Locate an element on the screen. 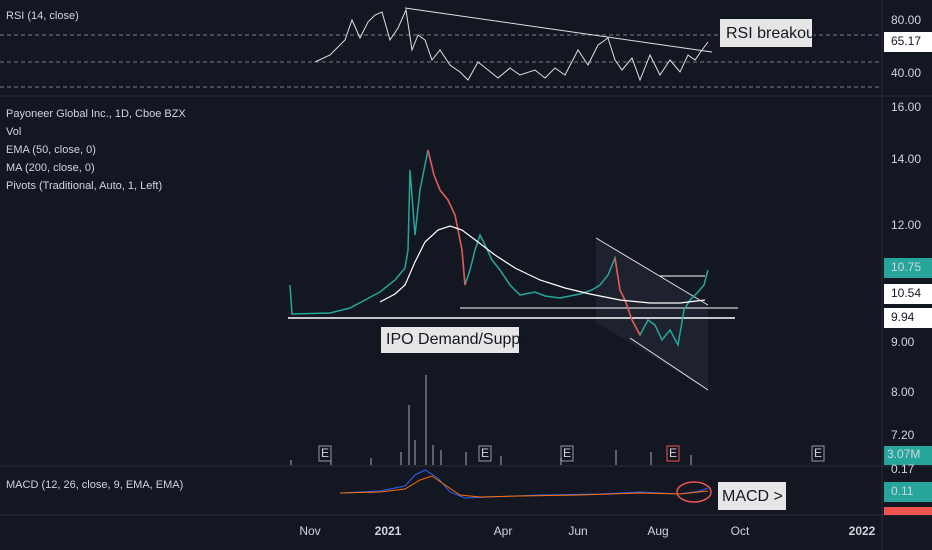  rsi-current: 65.17 is located at coordinates (906, 41).